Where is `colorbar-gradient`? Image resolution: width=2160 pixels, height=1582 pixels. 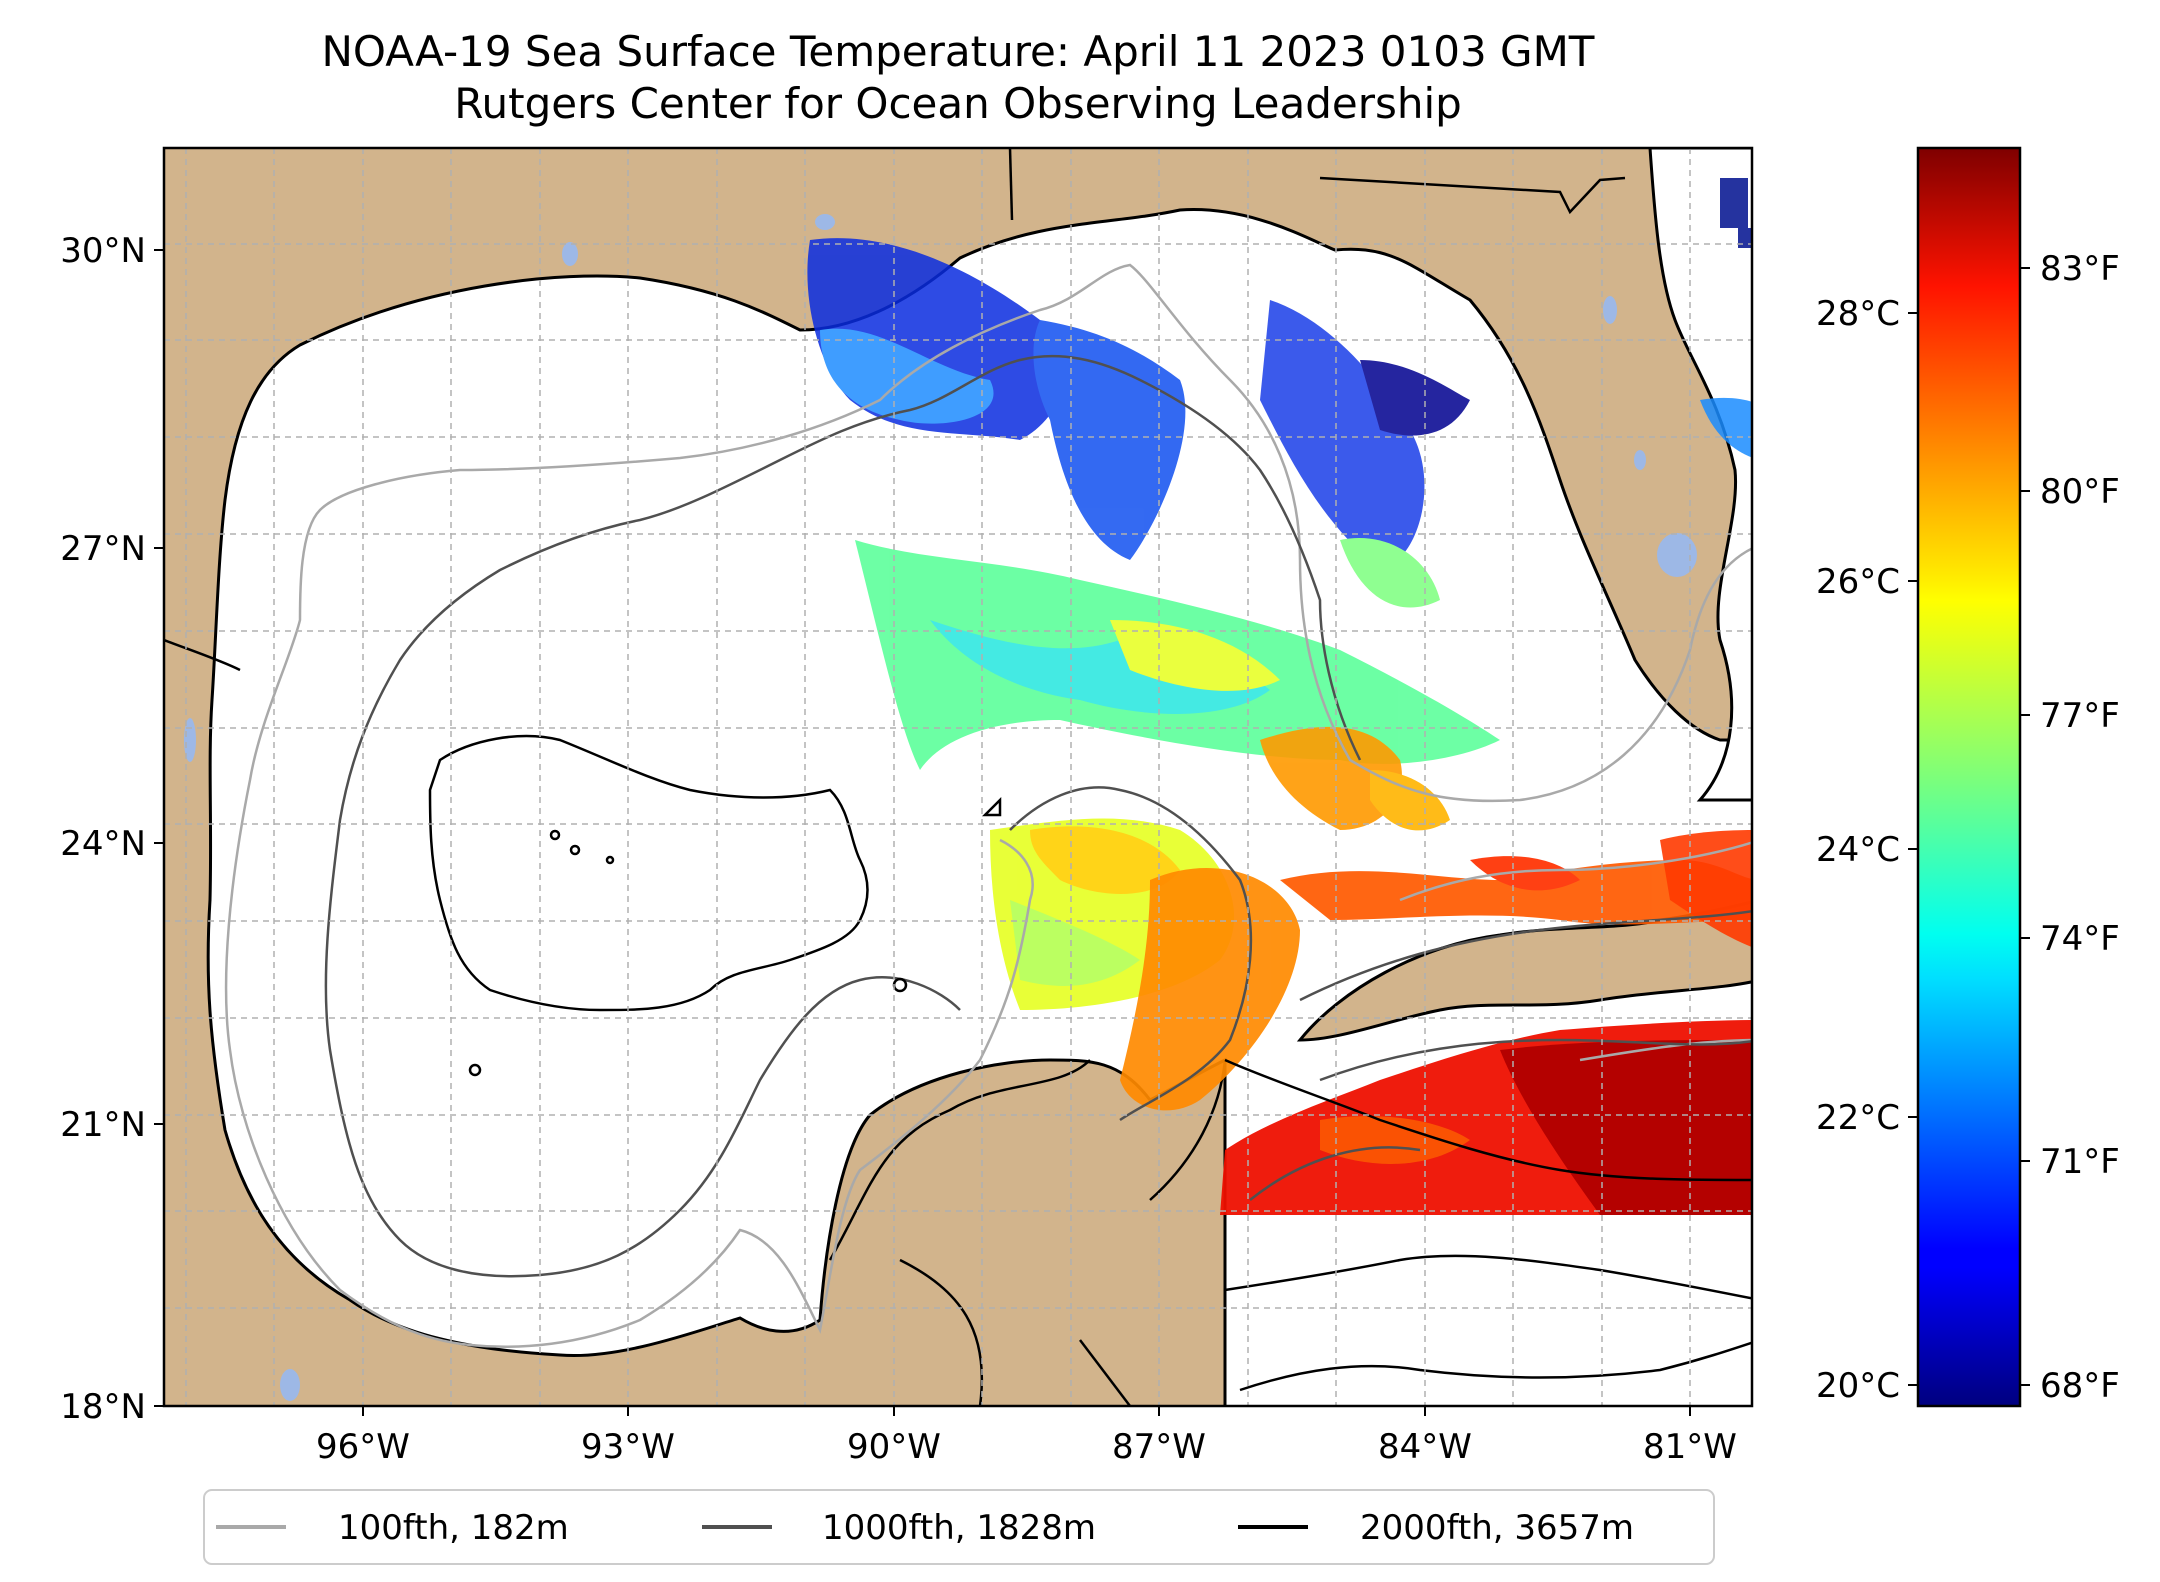
colorbar-gradient is located at coordinates (1969, 777).